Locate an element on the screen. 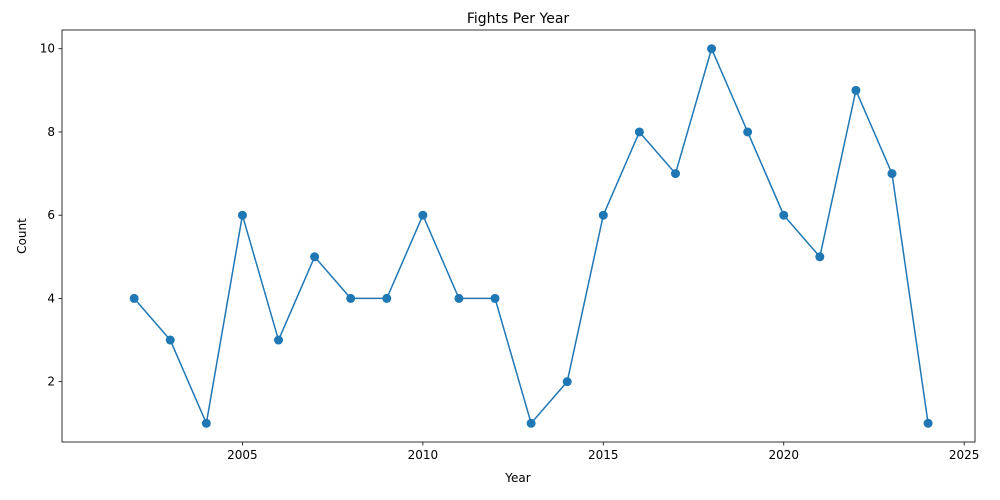 The width and height of the screenshot is (1000, 500). y-tick-label: 6 is located at coordinates (51, 215).